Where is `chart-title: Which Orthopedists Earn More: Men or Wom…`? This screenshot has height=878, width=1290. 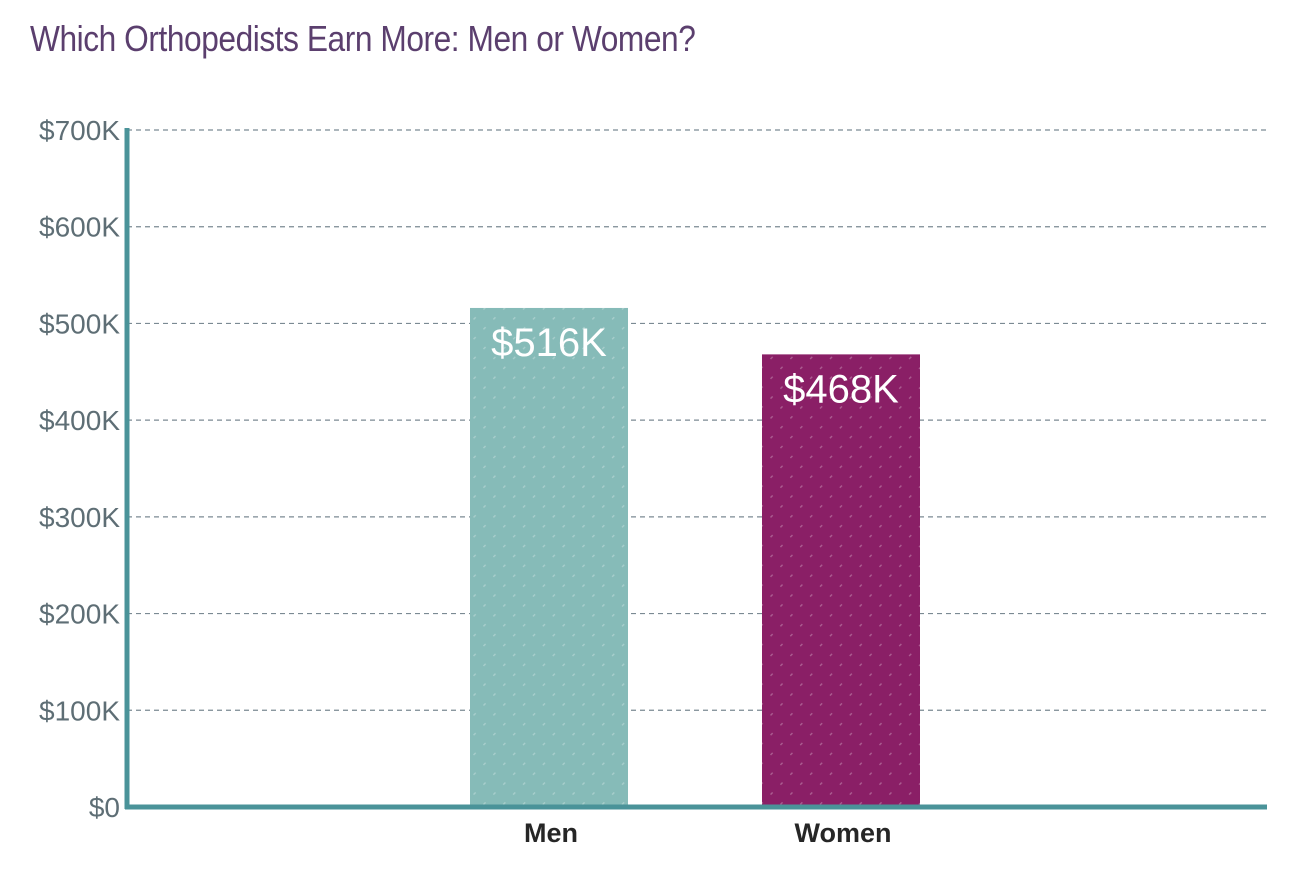 chart-title: Which Orthopedists Earn More: Men or Wom… is located at coordinates (363, 38).